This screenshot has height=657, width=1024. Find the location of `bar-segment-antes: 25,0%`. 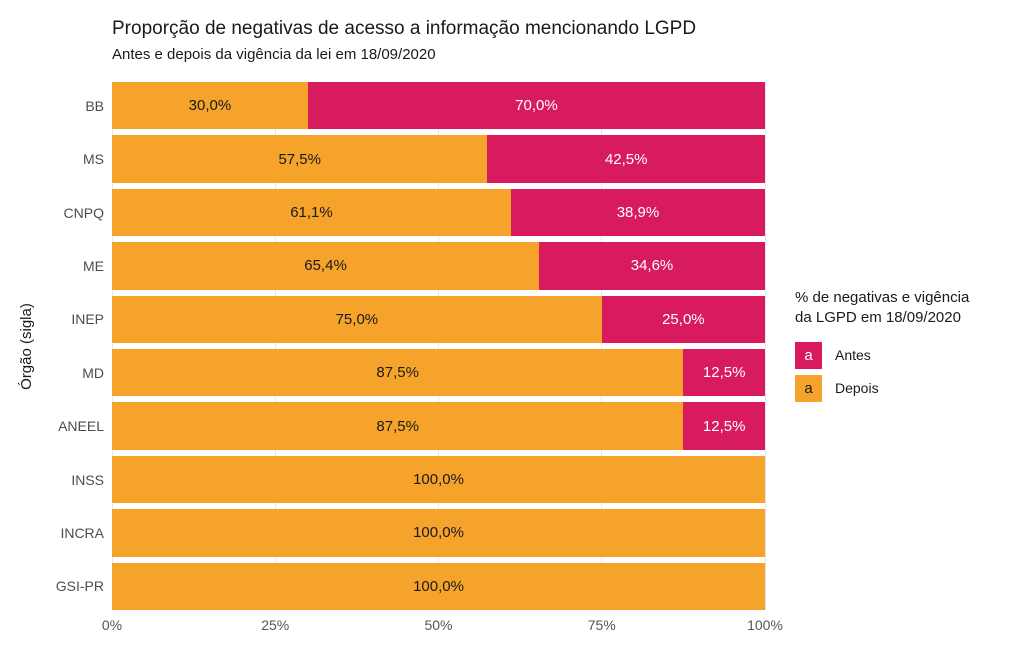

bar-segment-antes: 25,0% is located at coordinates (683, 319).